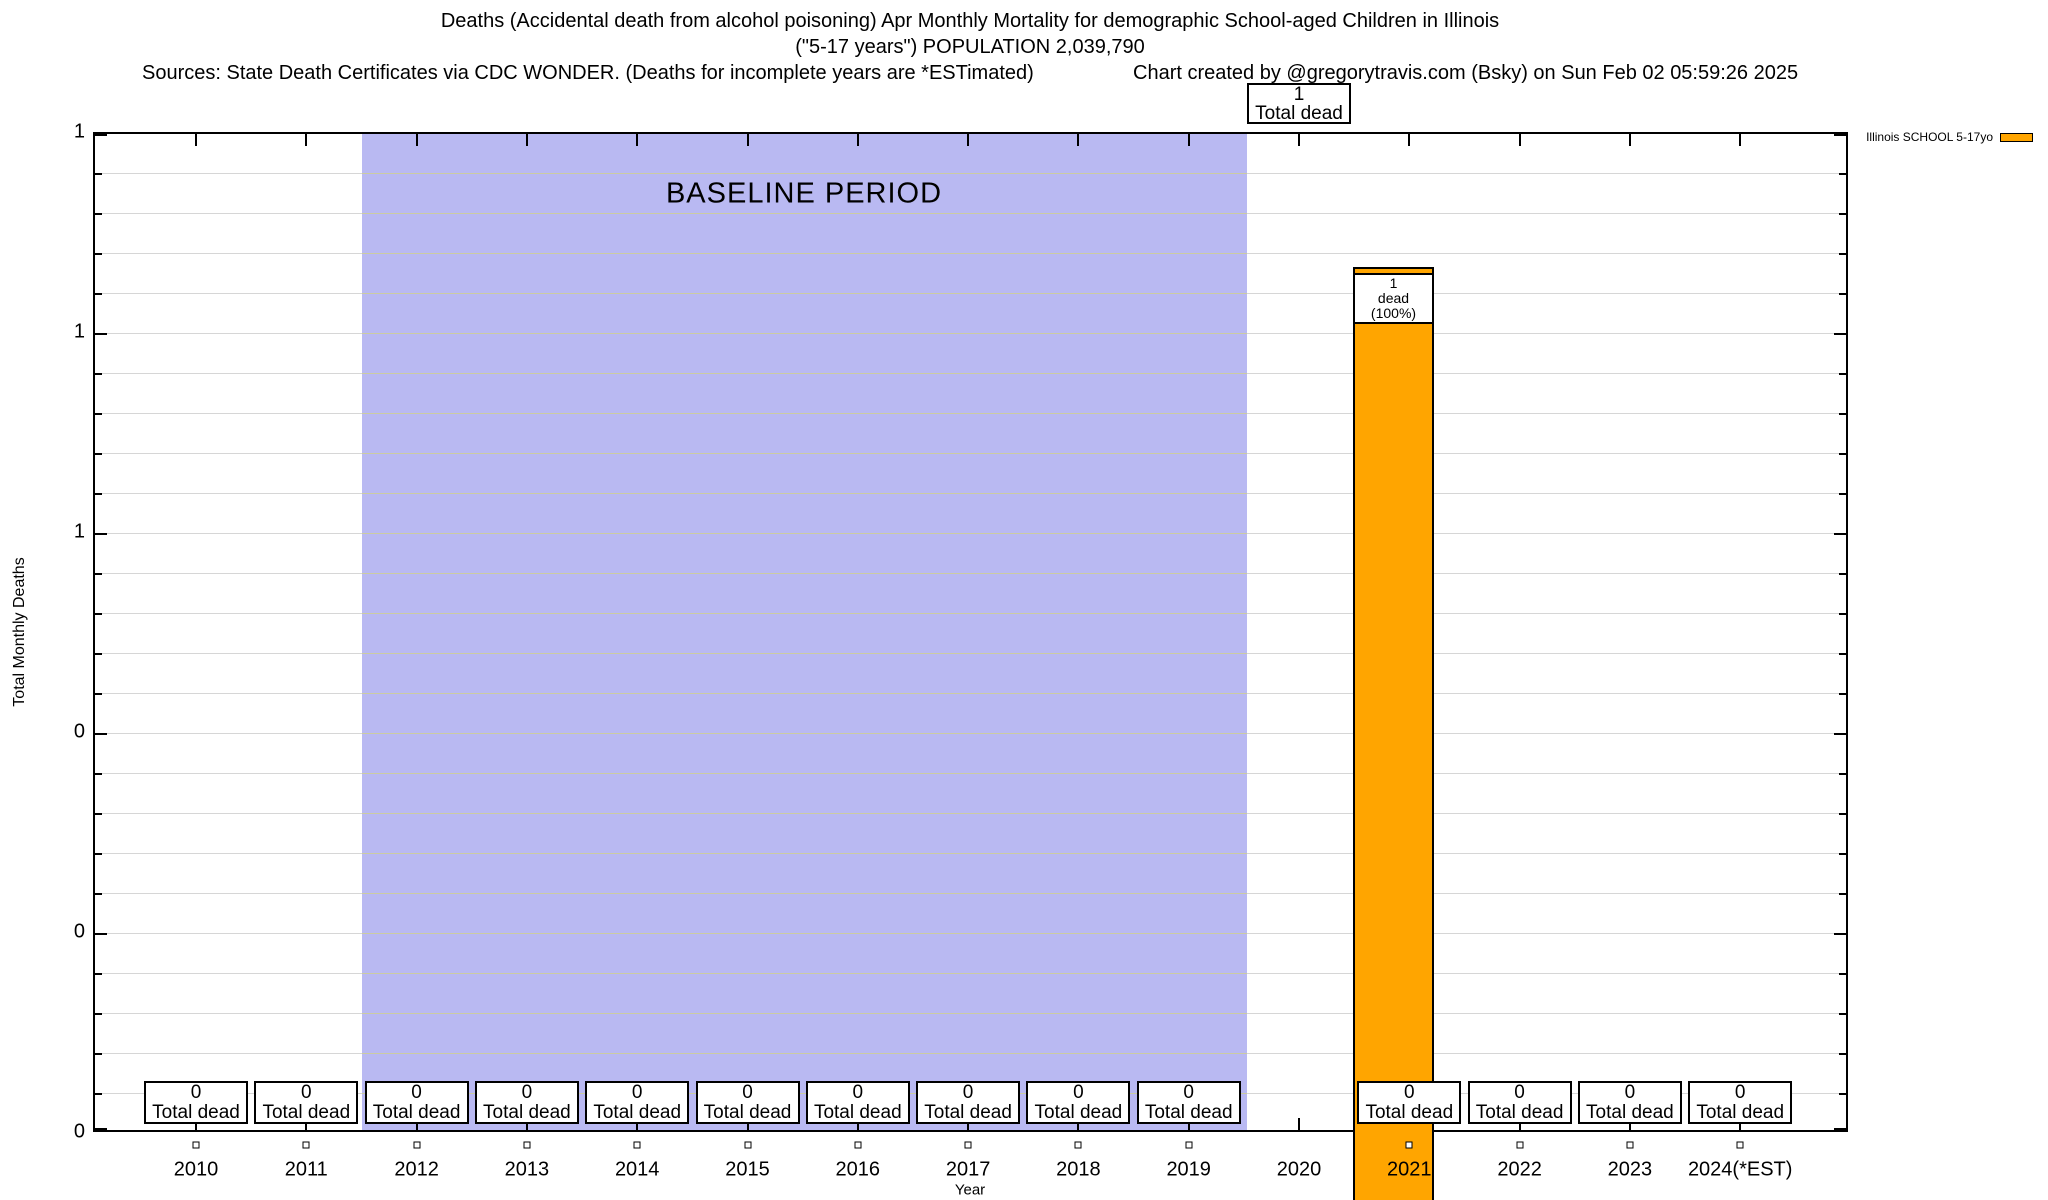  I want to click on y-tick-label: 0, so click(79, 1131).